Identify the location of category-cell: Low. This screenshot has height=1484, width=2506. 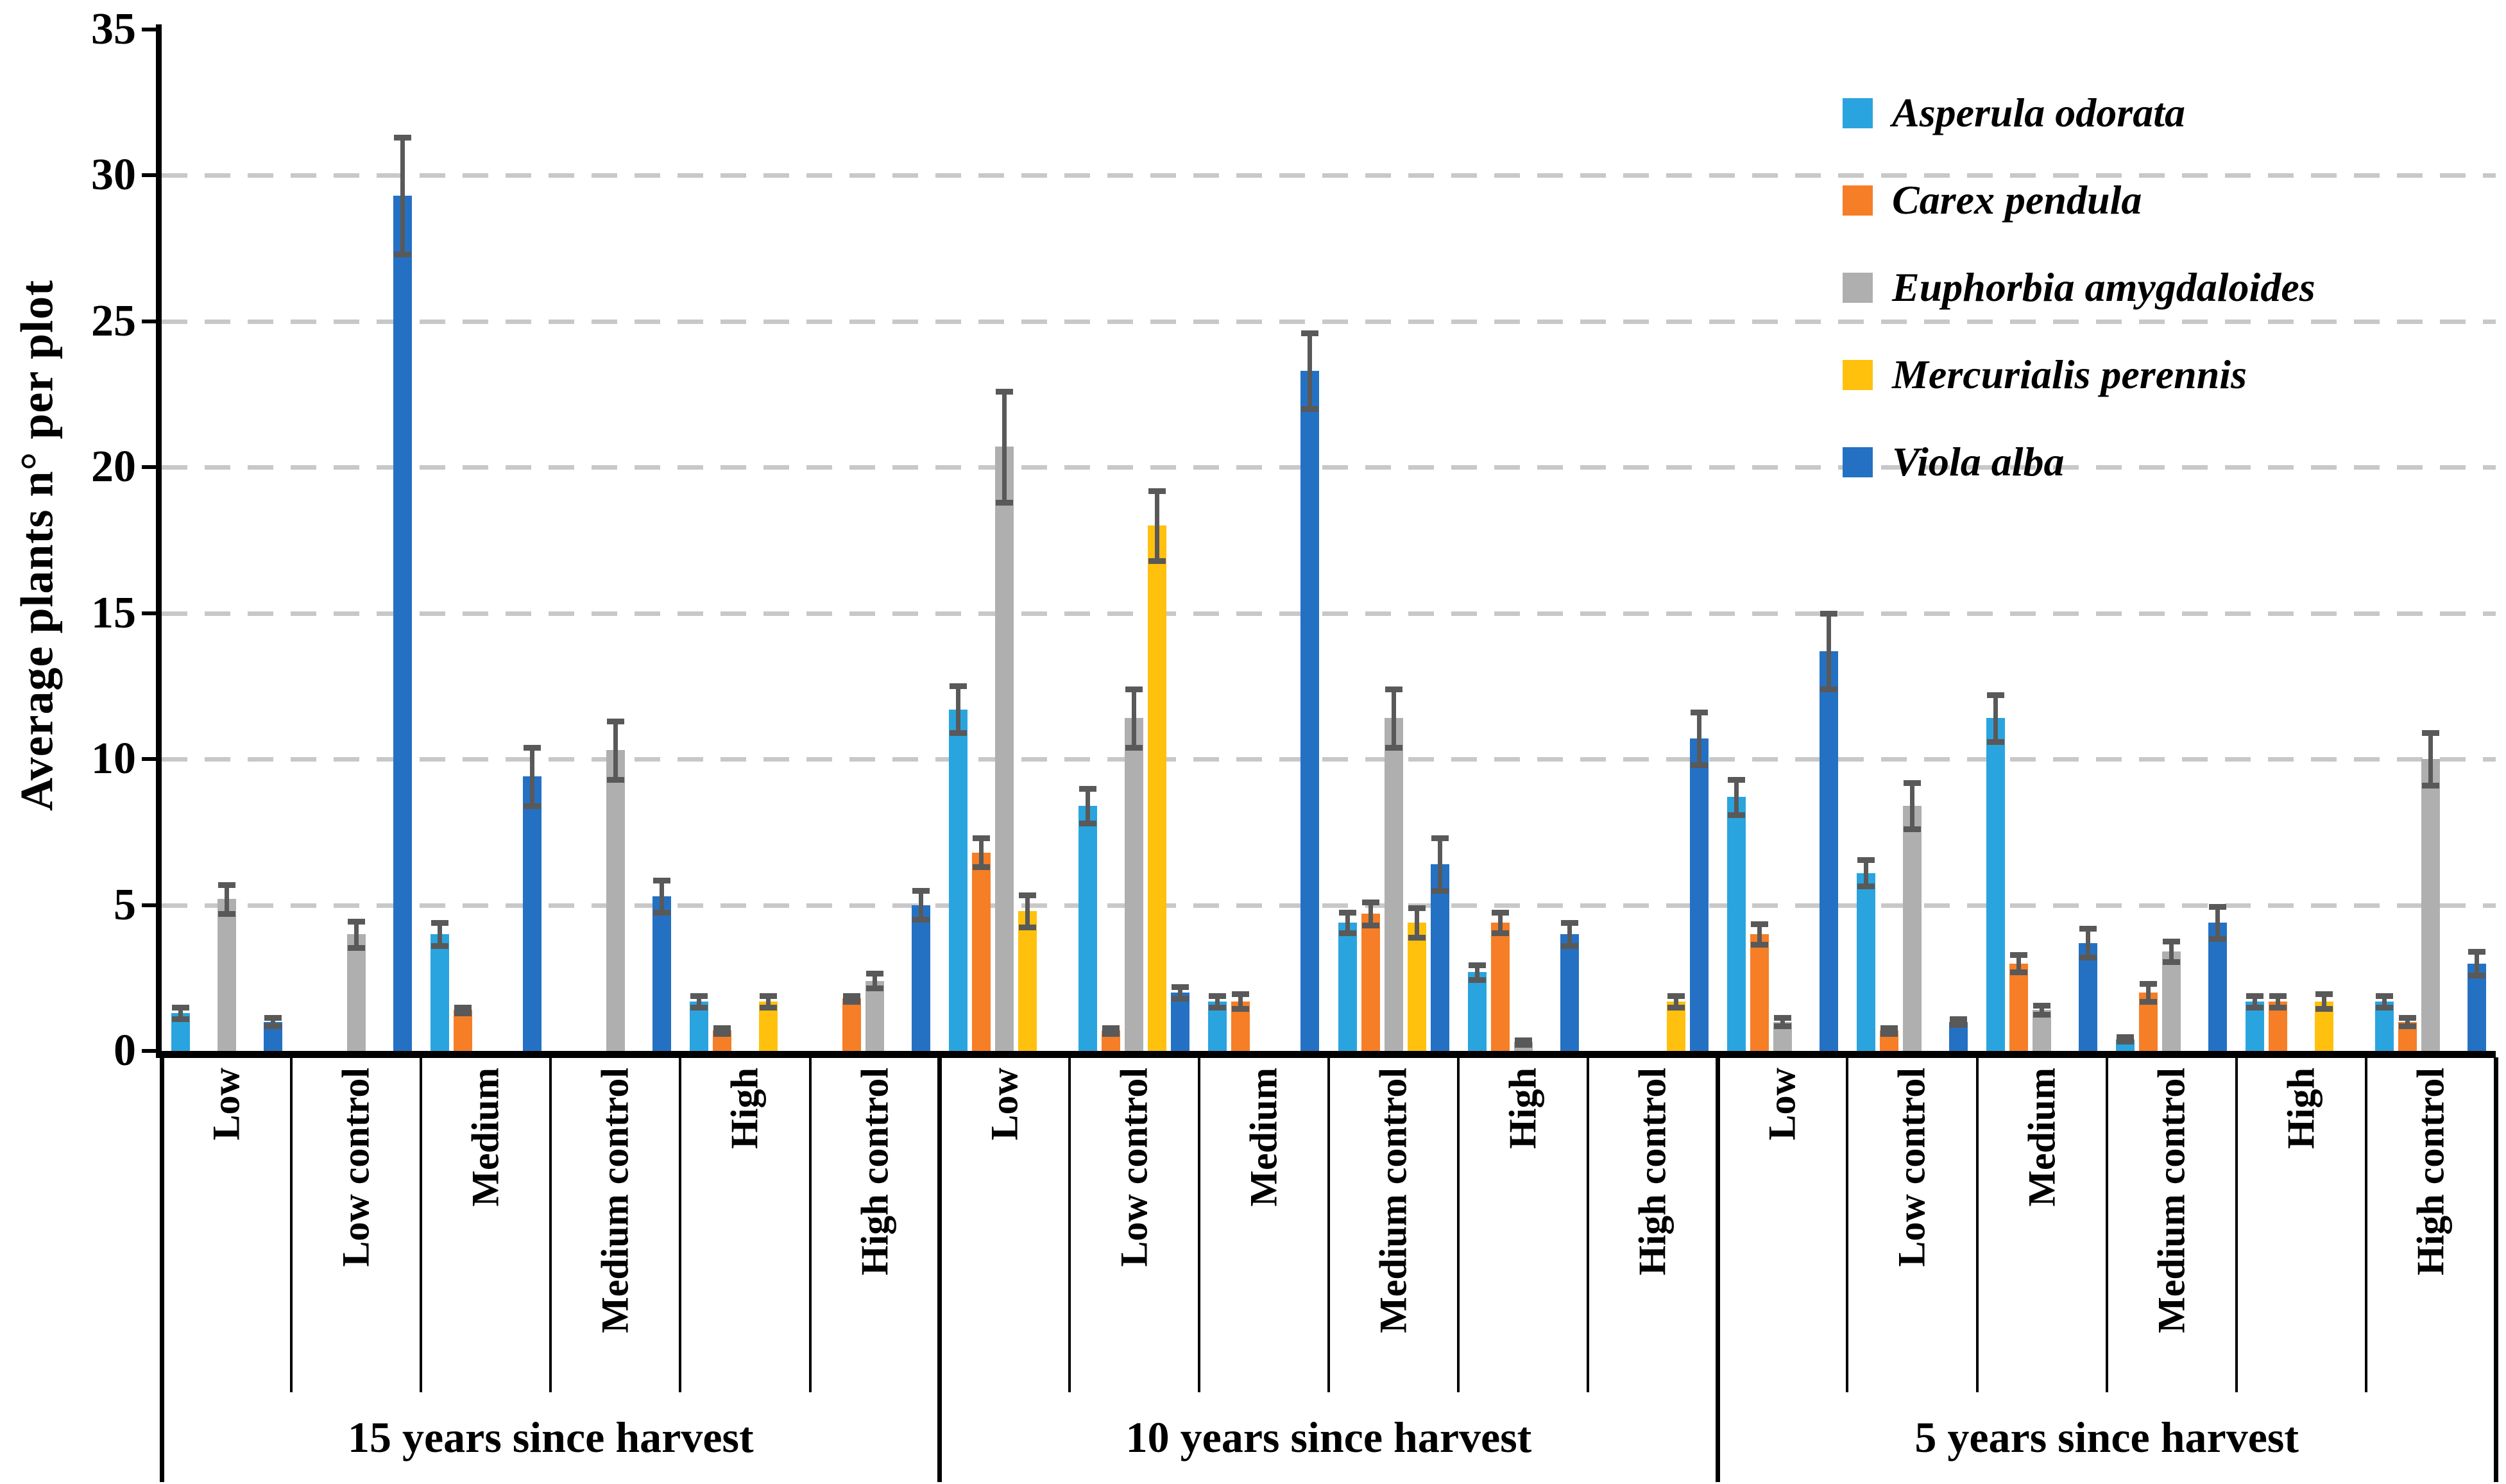
(1005, 1203).